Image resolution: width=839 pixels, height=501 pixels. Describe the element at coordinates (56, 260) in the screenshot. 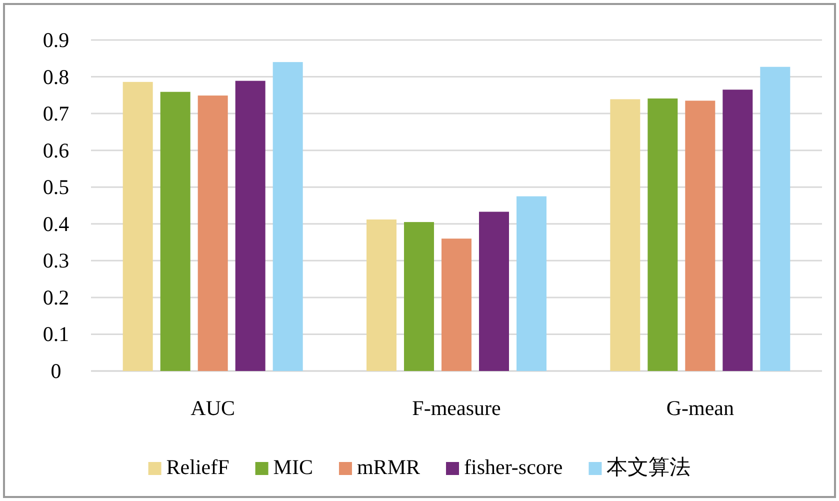

I see `y-tick-label: 0.3` at that location.